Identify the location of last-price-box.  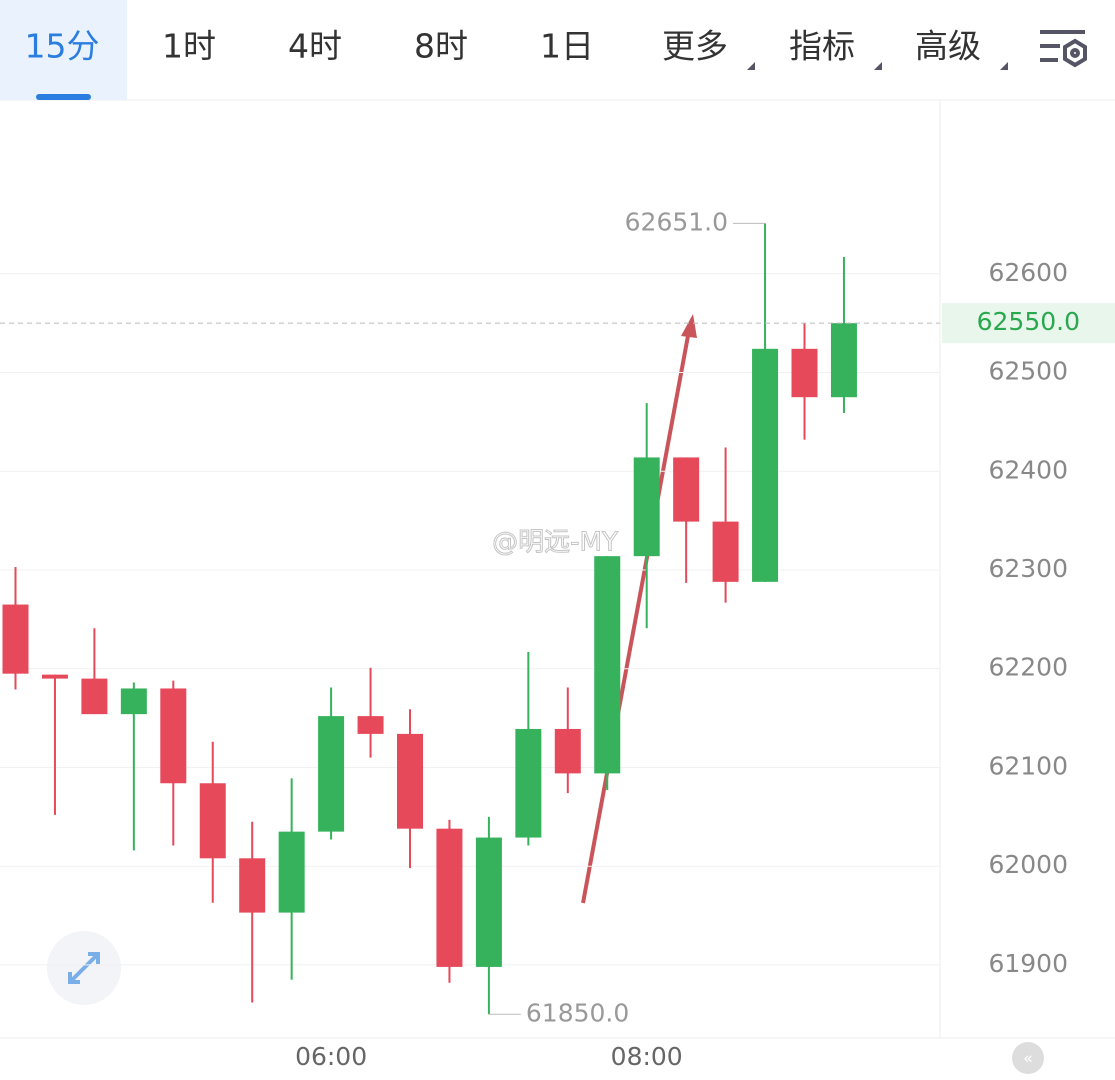
(1028, 323).